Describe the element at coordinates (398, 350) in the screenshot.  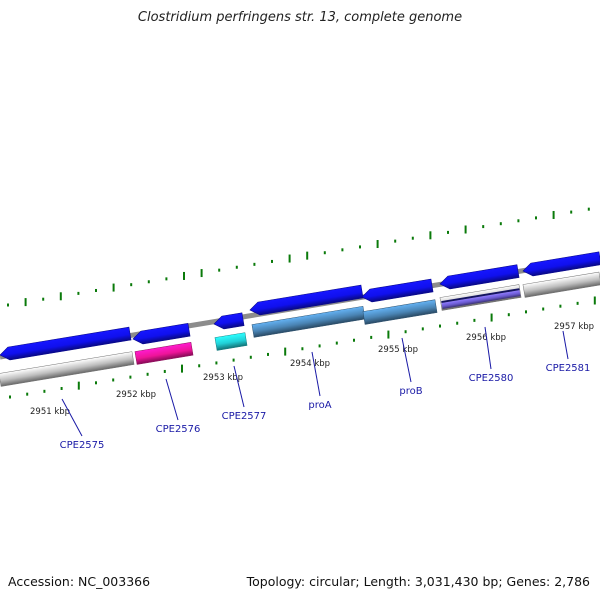
I see `ruler-label: 2955 kbp` at that location.